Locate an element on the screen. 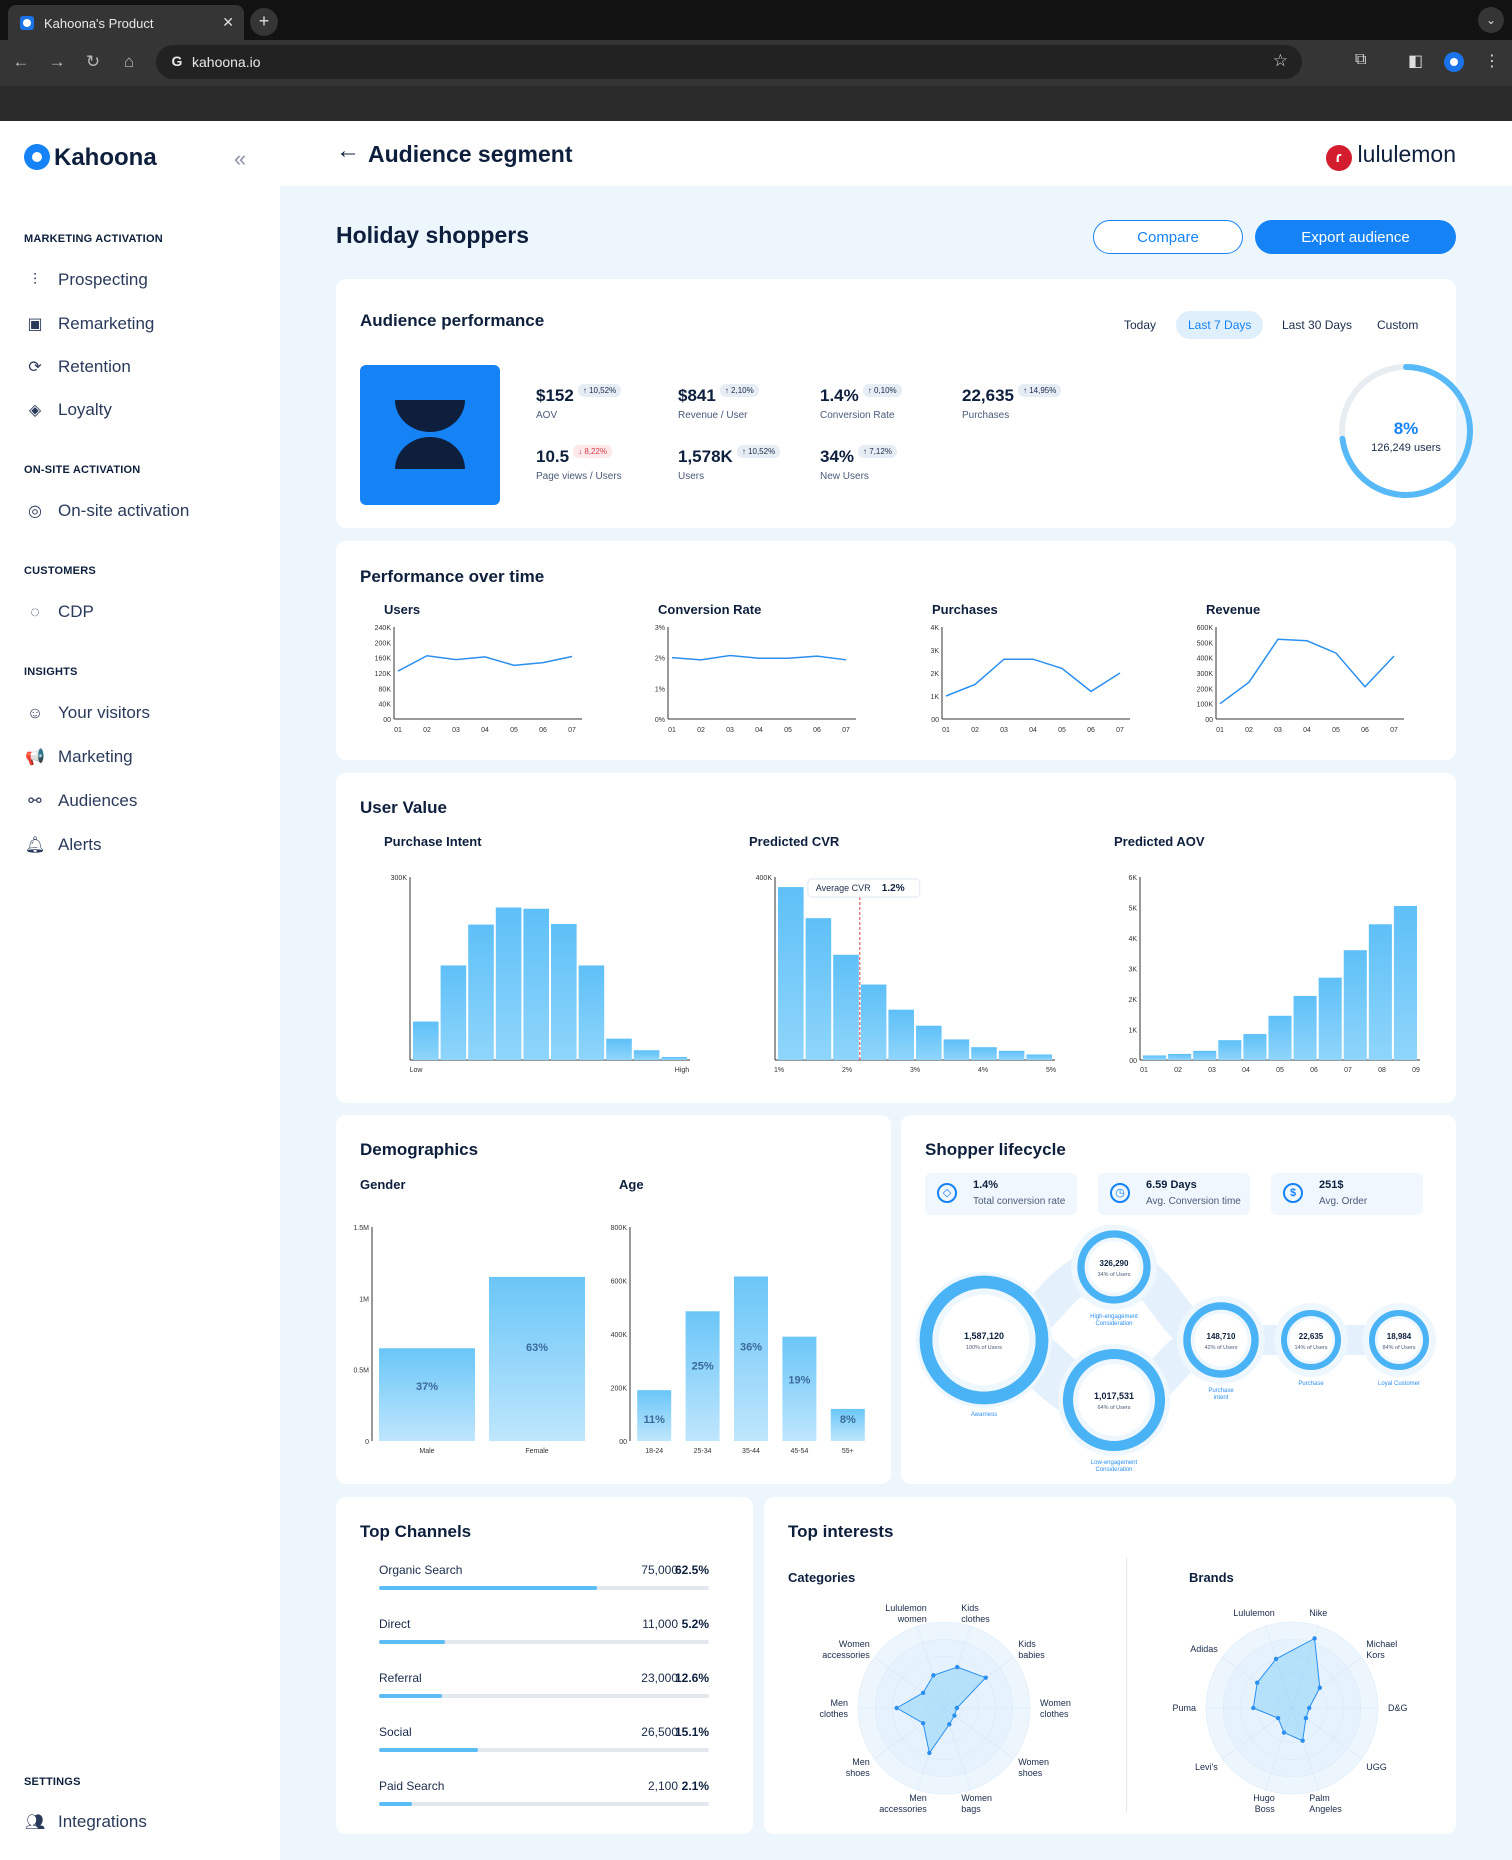  y-tick-label: 100K is located at coordinates (1205, 705).